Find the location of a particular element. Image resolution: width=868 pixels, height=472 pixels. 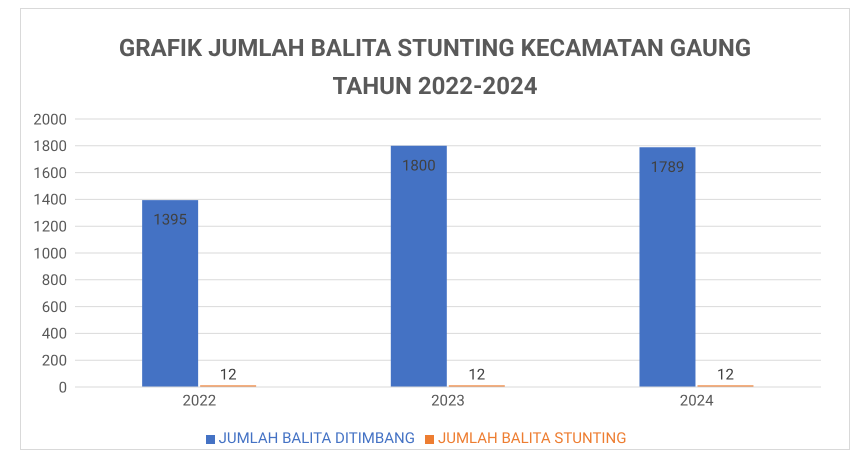

x-tick-label: 2022 is located at coordinates (199, 401).